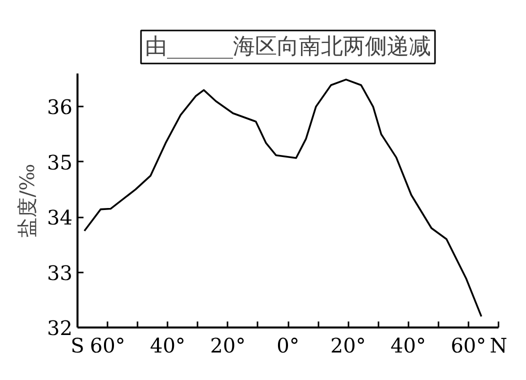  Describe the element at coordinates (60, 272) in the screenshot. I see `y-tick-label: 33` at that location.